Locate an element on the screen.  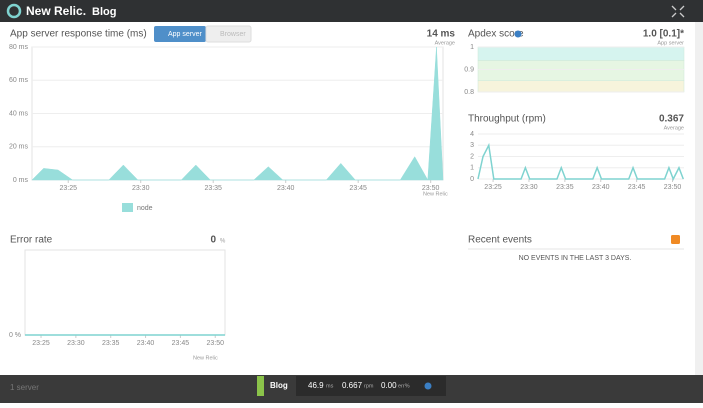
logo is located at coordinates (14, 11).